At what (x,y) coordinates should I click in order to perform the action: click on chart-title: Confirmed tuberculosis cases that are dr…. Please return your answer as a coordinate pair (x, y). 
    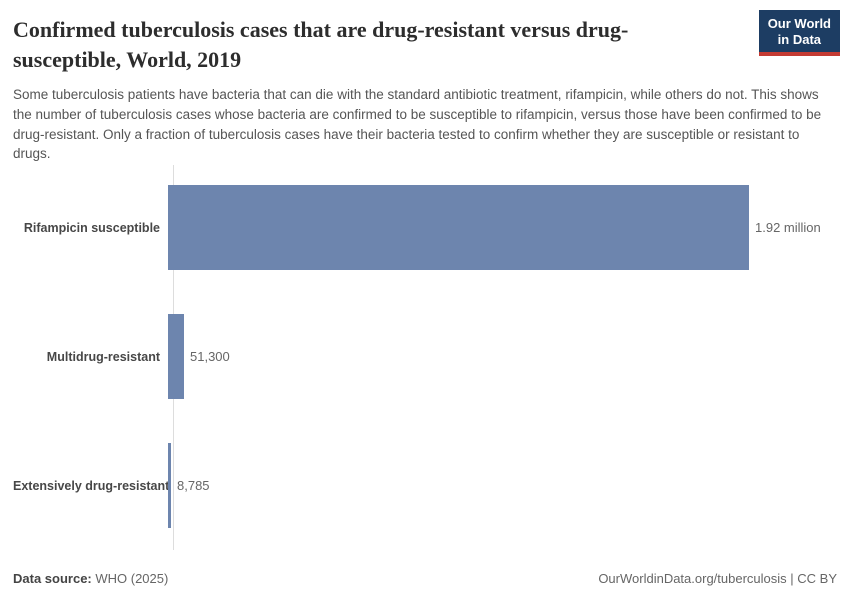
    Looking at the image, I should click on (321, 44).